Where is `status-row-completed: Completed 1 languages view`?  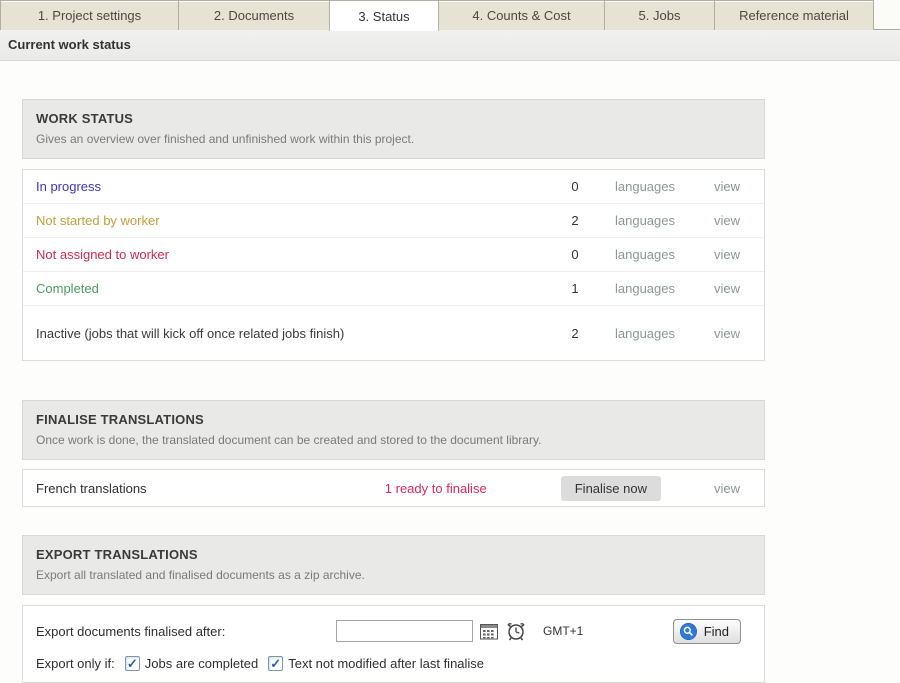 status-row-completed: Completed 1 languages view is located at coordinates (393, 289).